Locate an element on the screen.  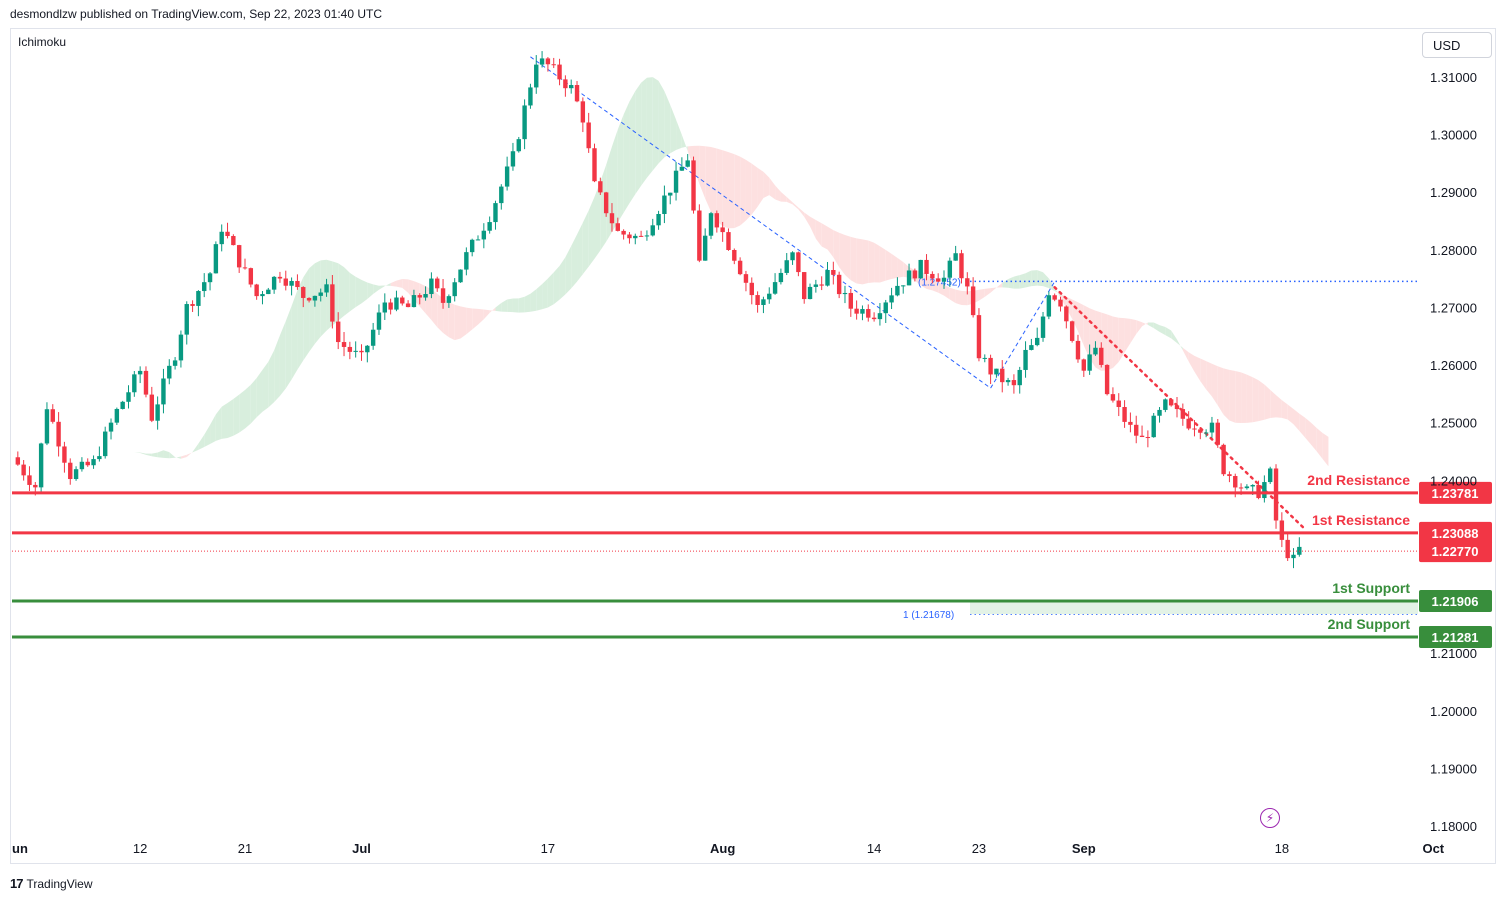
lightning-icon: ⚡ is located at coordinates (1270, 818).